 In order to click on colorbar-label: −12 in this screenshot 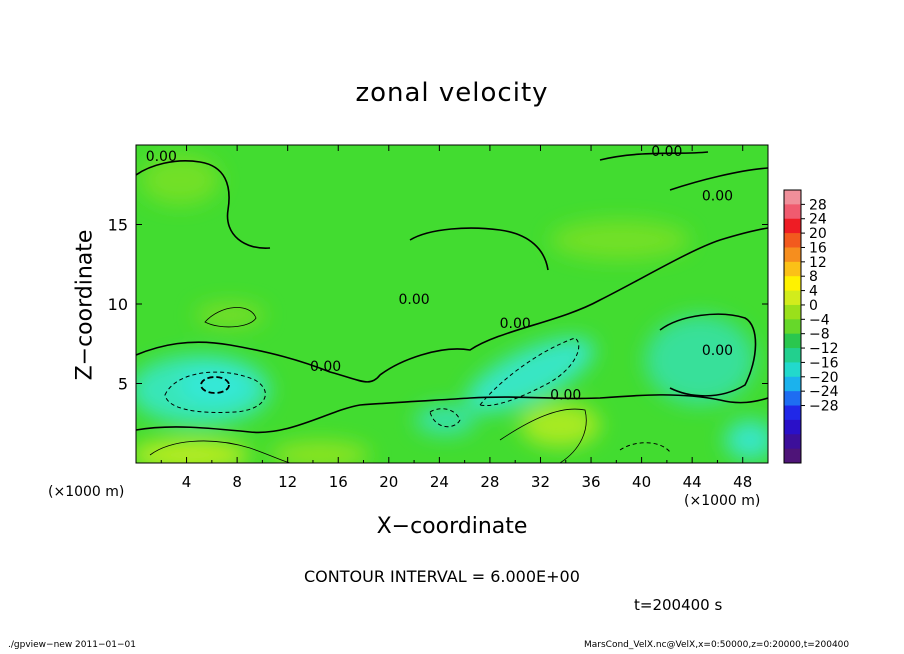, I will do `click(824, 349)`.